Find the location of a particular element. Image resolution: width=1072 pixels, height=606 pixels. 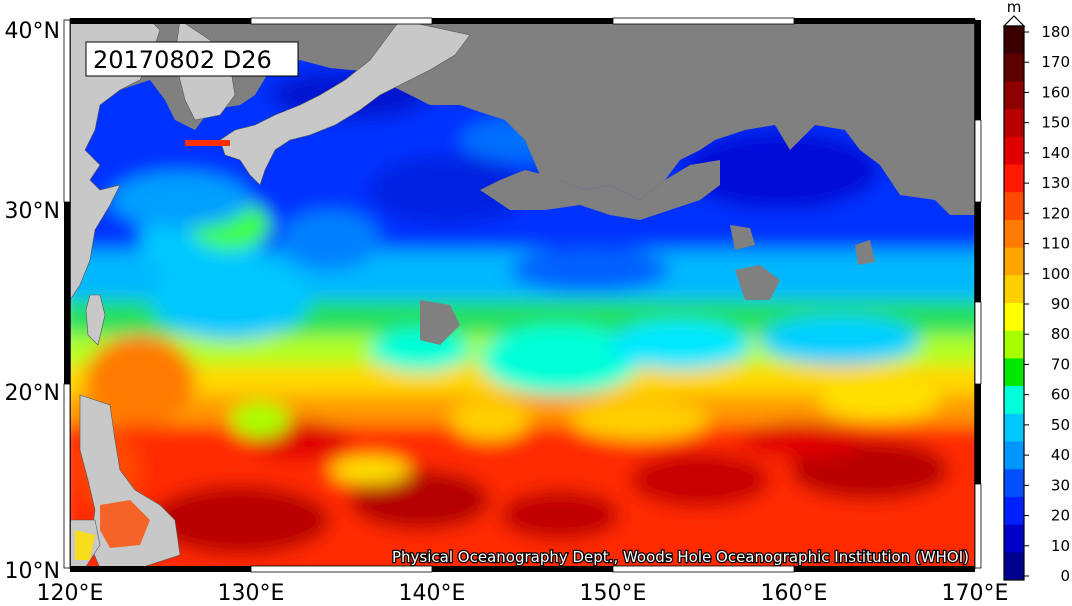

colorbar-tick-label: 110 is located at coordinates (1055, 244).